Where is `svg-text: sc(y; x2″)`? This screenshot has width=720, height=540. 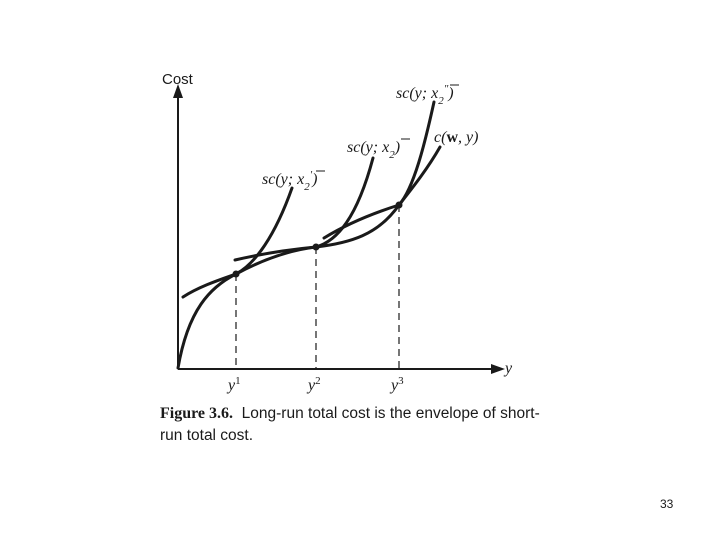 svg-text: sc(y; x2″) is located at coordinates (425, 95).